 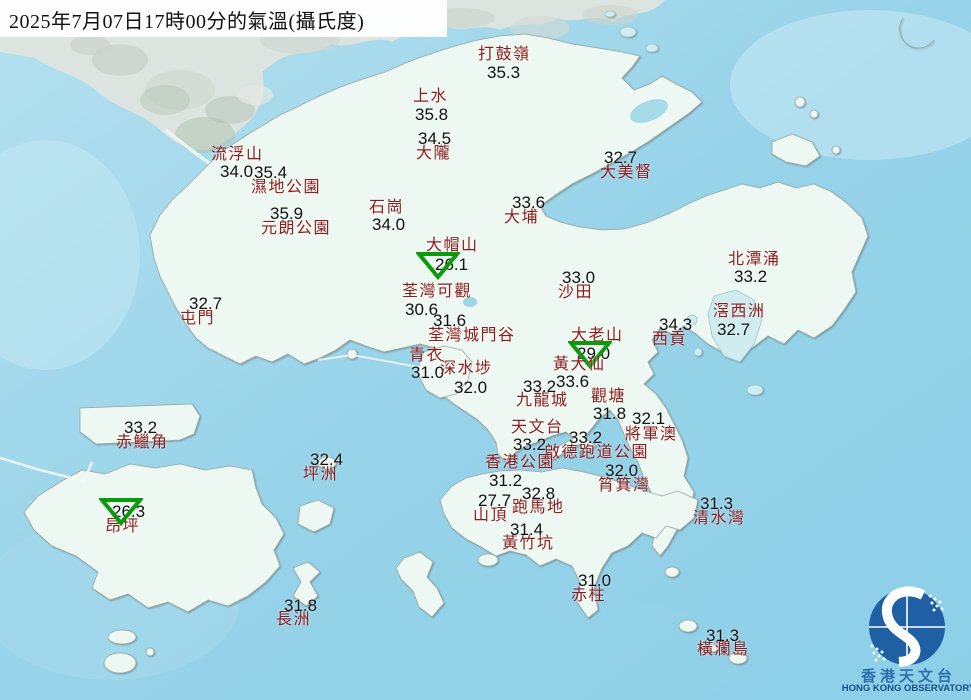 What do you see at coordinates (296, 228) in the screenshot?
I see `station-name: 元朗公園` at bounding box center [296, 228].